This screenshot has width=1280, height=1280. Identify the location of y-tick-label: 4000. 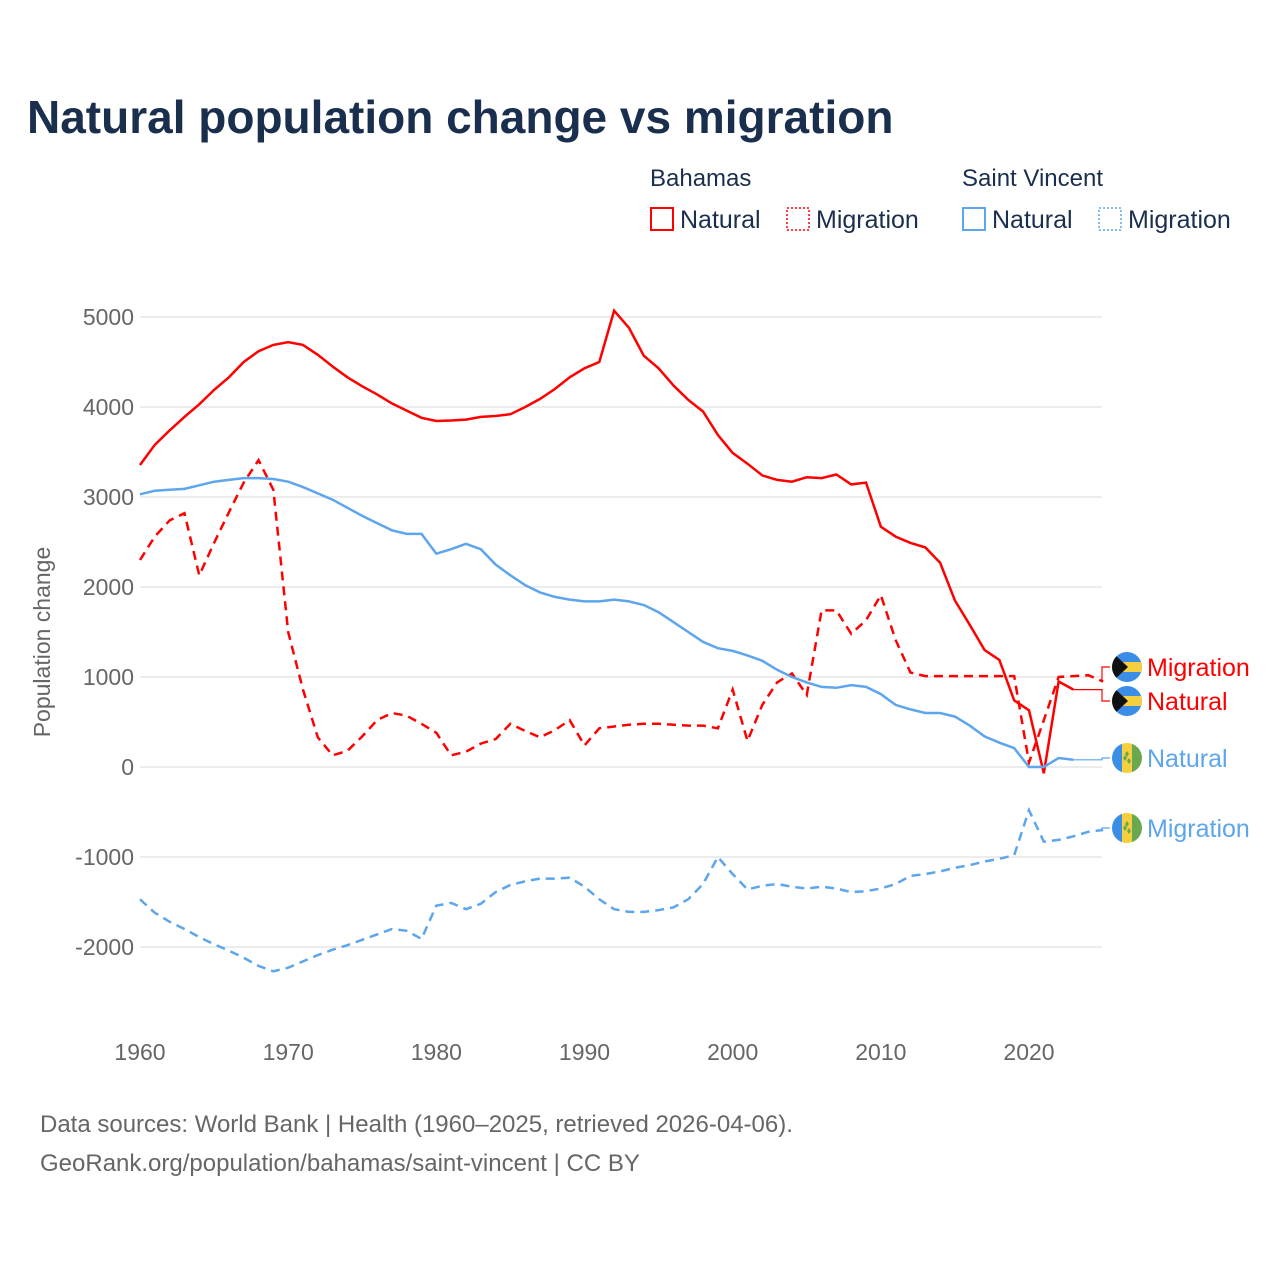
(108, 407).